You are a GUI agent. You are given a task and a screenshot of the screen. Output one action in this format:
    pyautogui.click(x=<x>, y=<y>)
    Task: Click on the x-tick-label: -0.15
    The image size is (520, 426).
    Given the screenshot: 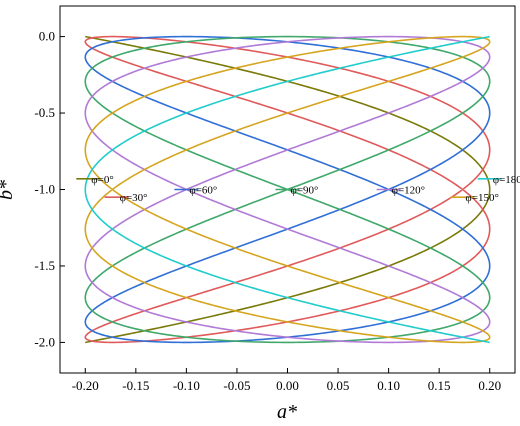 What is the action you would take?
    pyautogui.click(x=135, y=385)
    